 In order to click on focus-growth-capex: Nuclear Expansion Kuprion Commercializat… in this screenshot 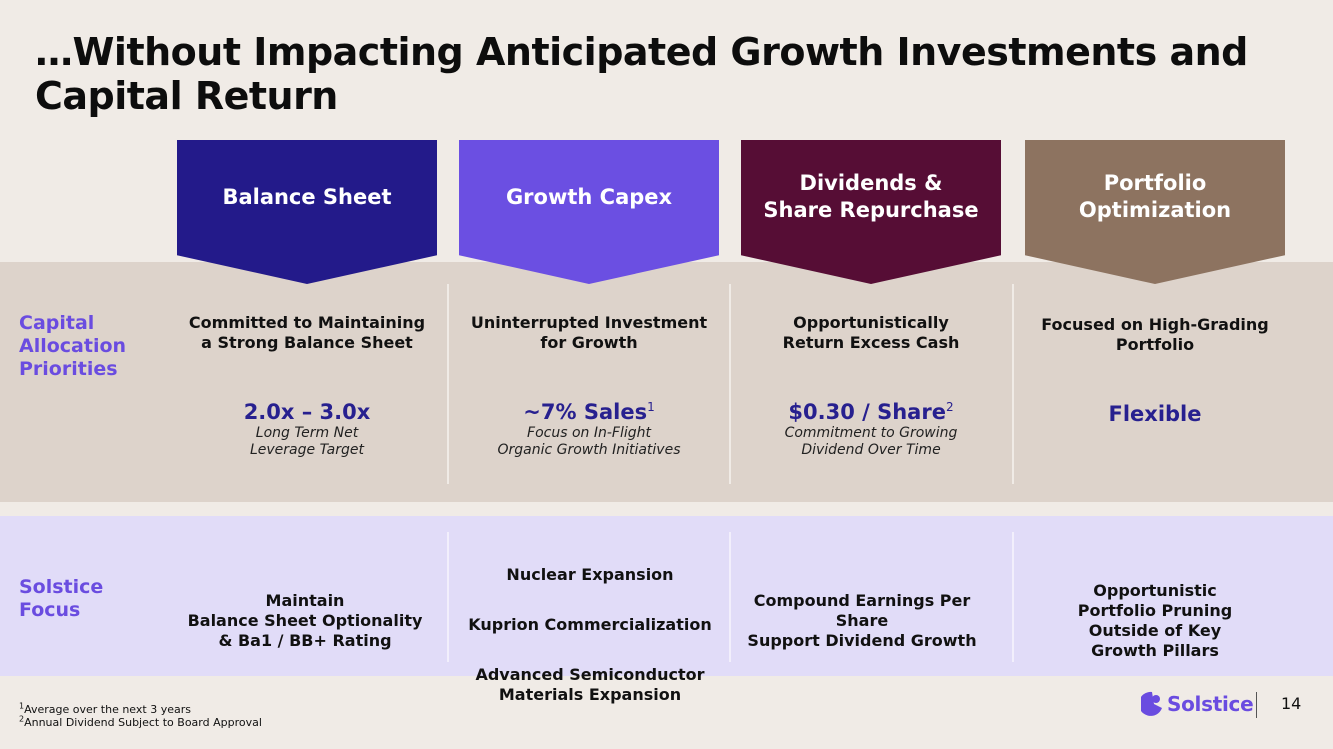, I will do `click(590, 635)`.